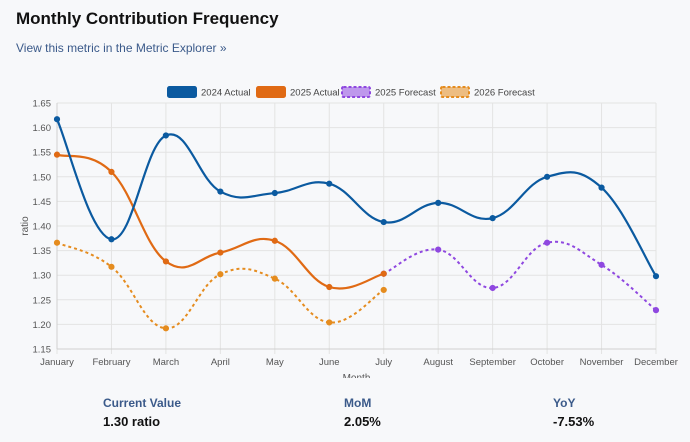 This screenshot has height=442, width=690. I want to click on y-tick-label: 1.55, so click(42, 153).